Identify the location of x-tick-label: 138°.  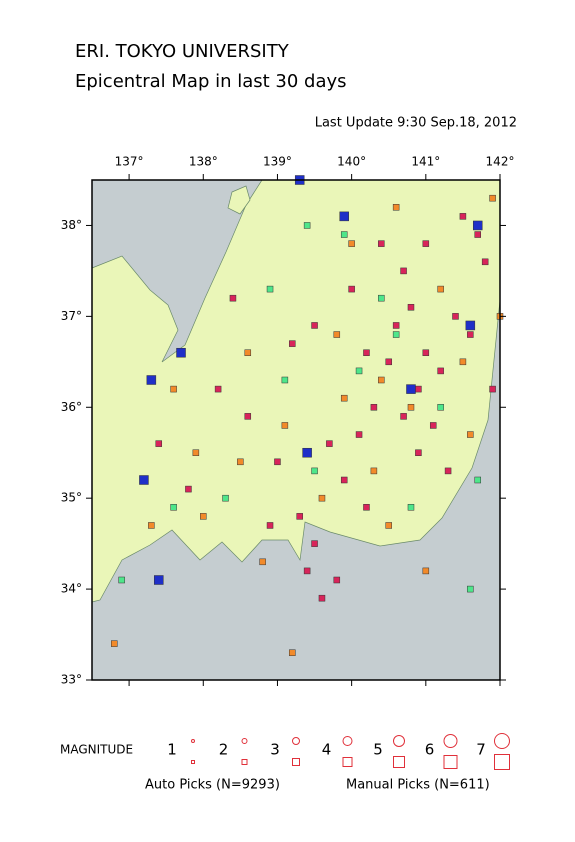
(203, 162).